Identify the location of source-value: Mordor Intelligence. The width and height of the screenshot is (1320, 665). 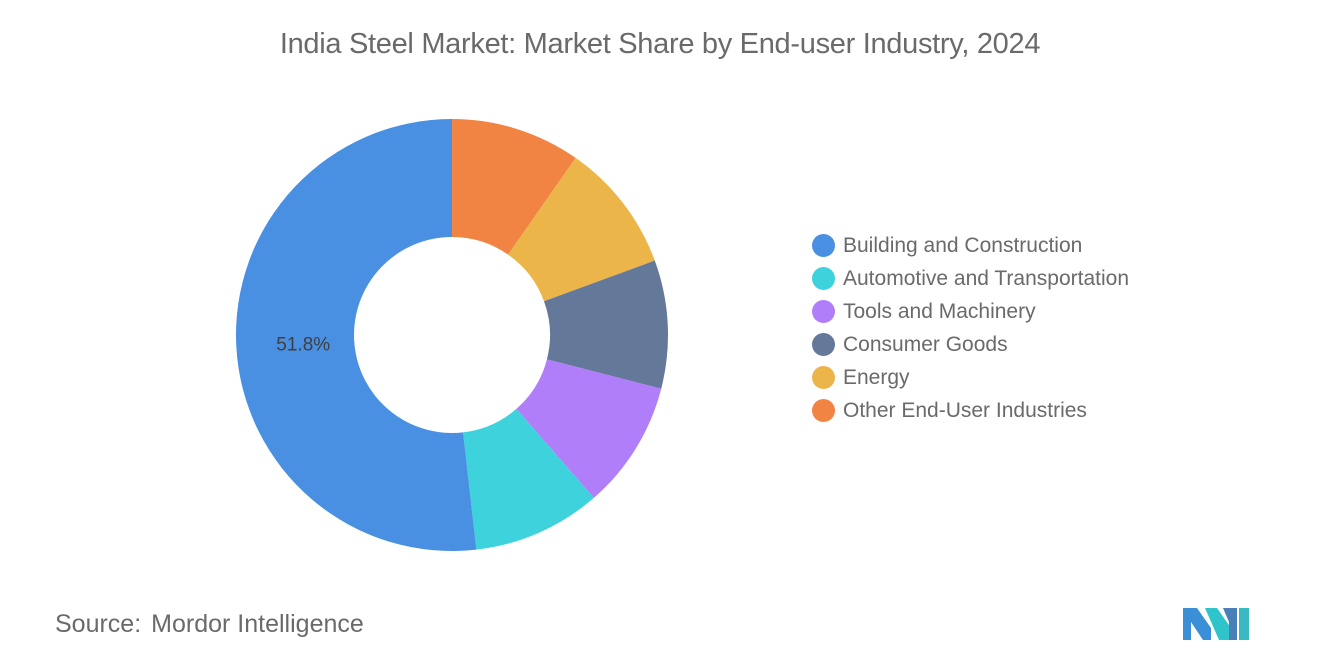
(257, 624).